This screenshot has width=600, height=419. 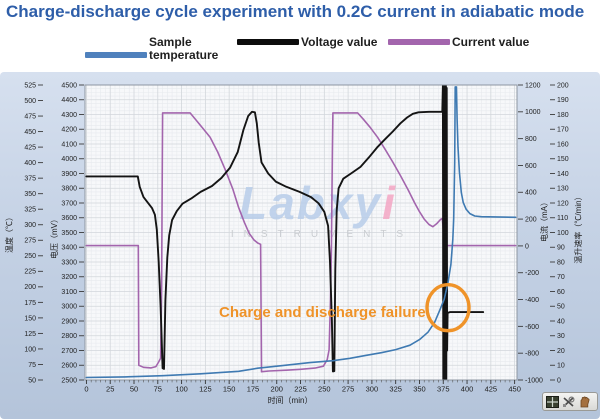 What do you see at coordinates (30, 256) in the screenshot?
I see `svg-text: 250` at bounding box center [30, 256].